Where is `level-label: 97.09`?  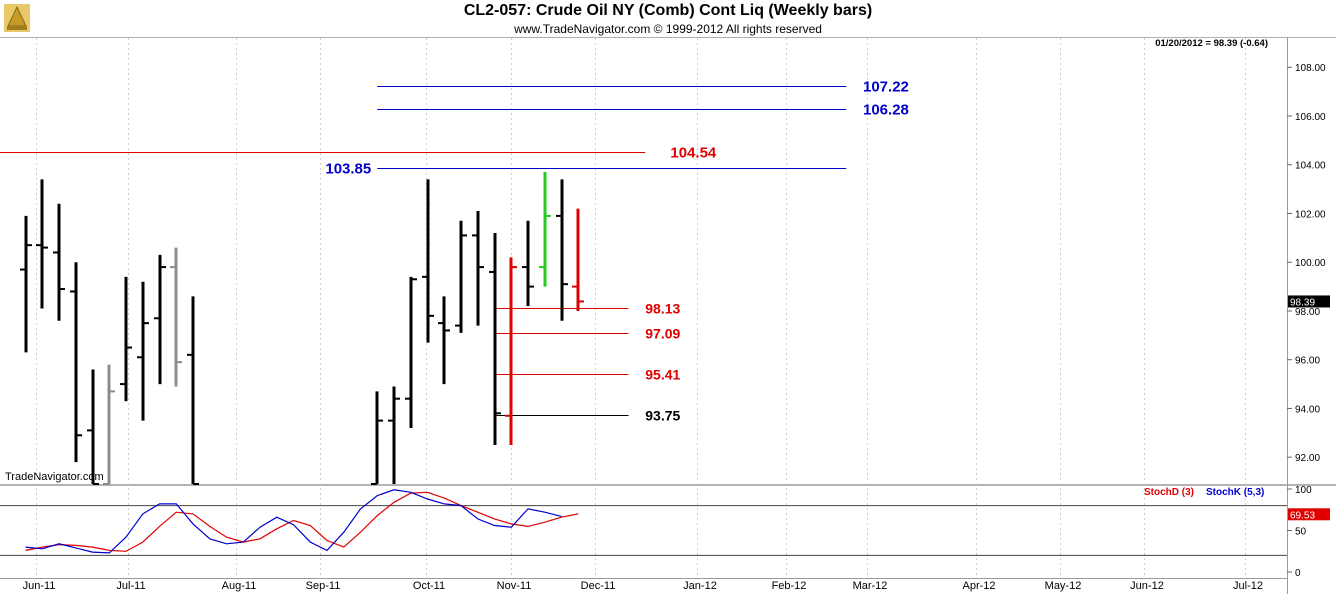
level-label: 97.09 is located at coordinates (662, 334).